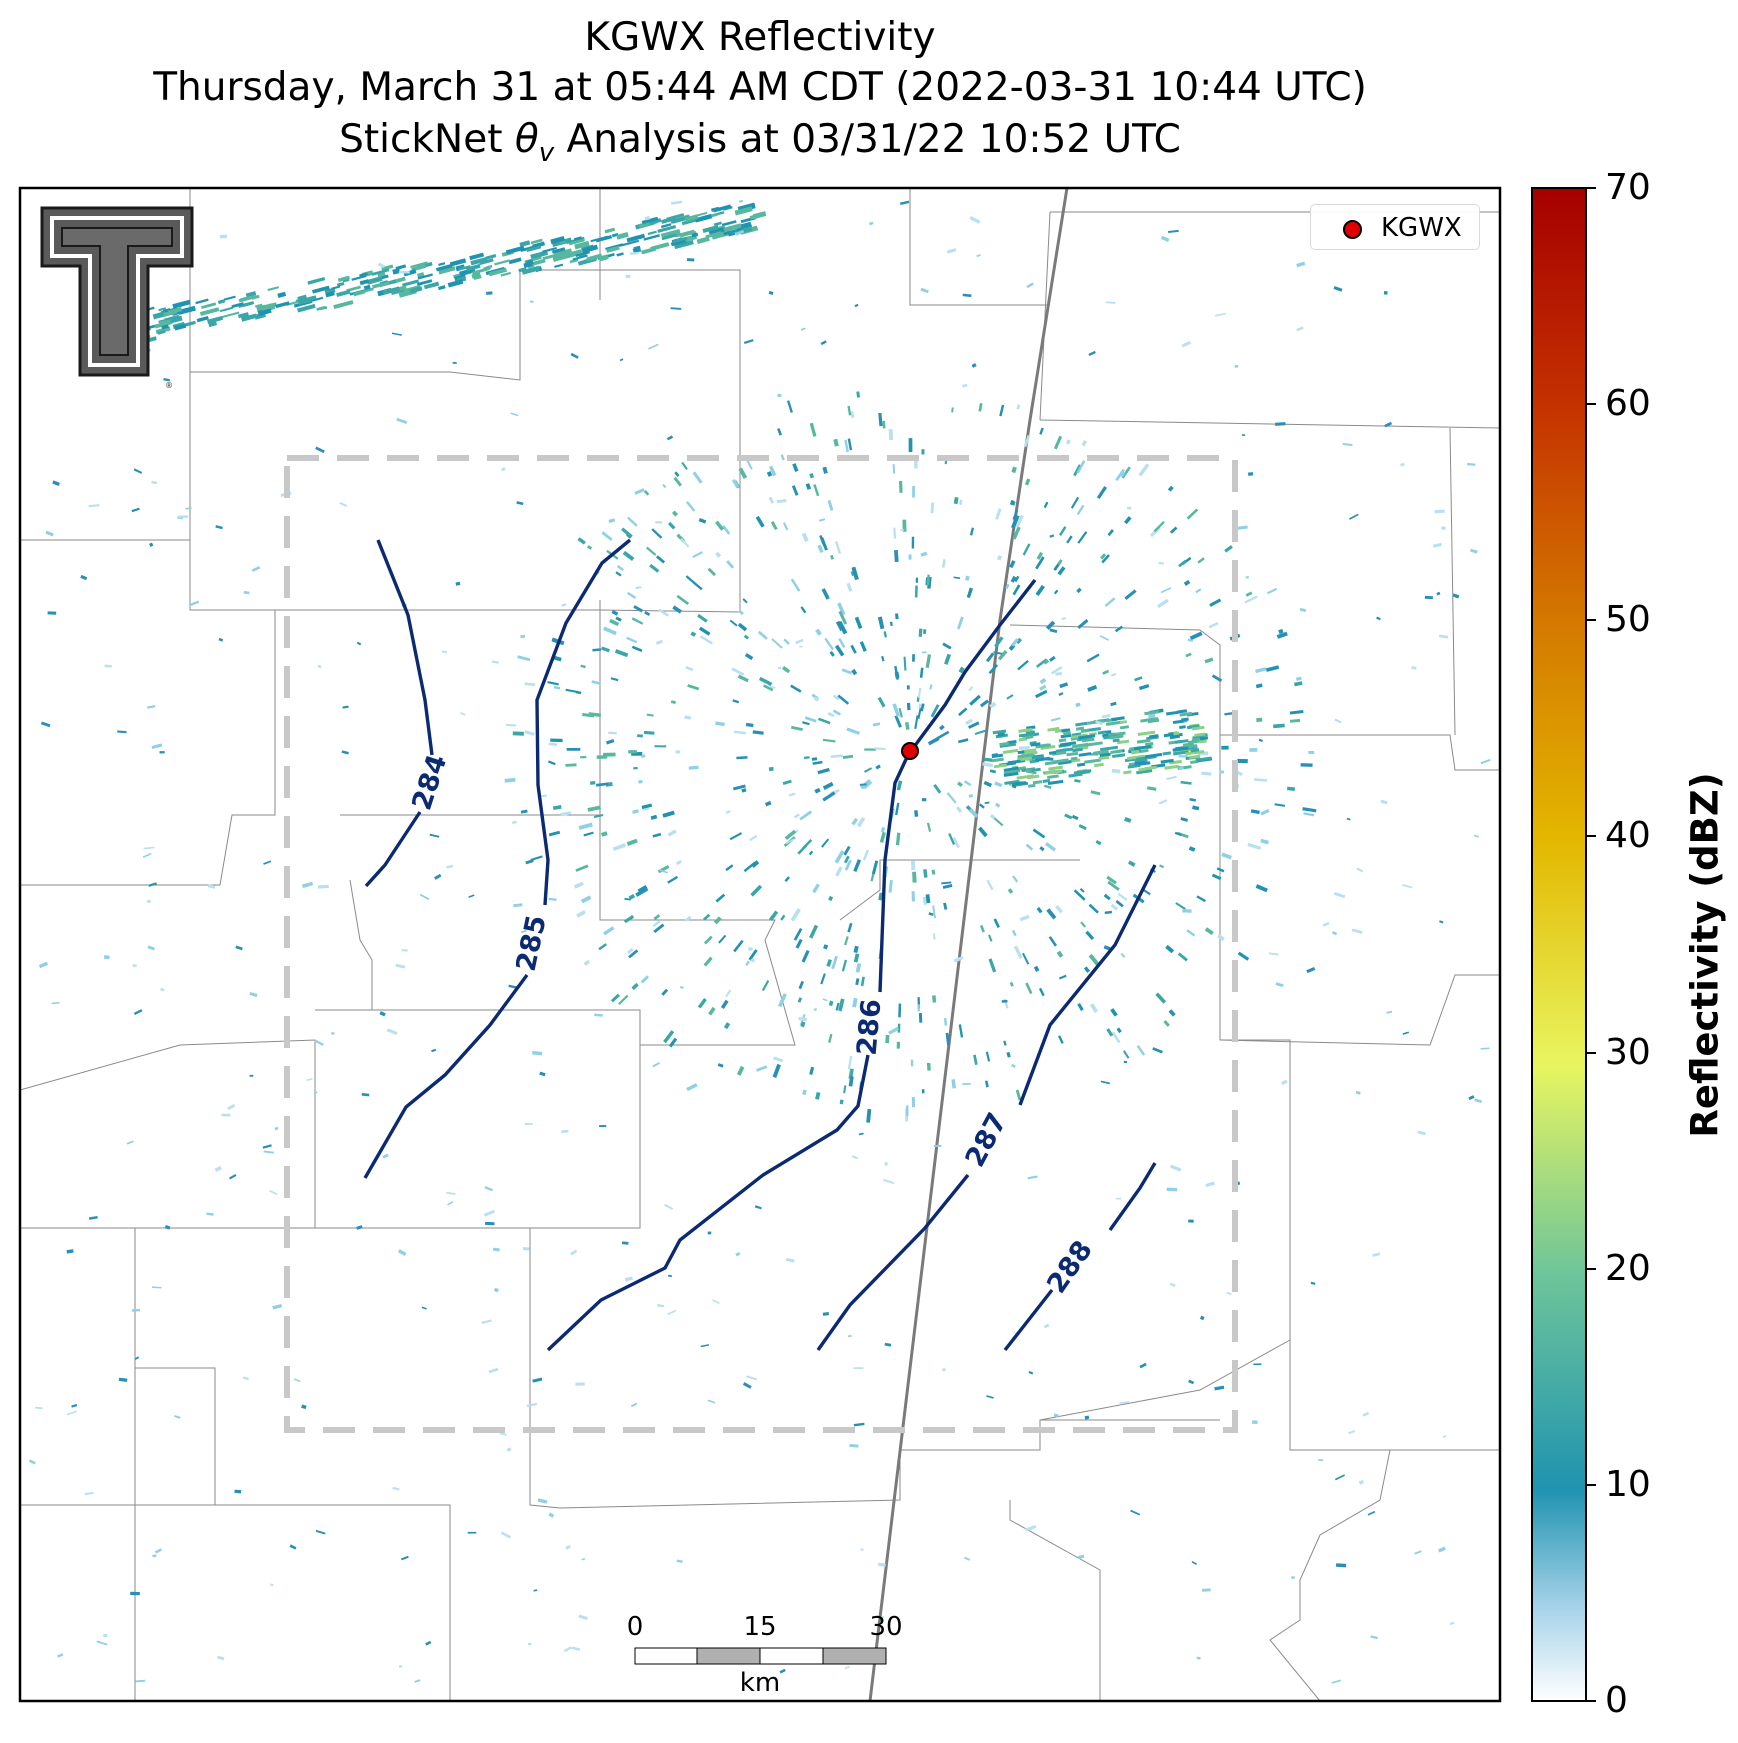 This screenshot has width=1738, height=1743. I want to click on legend: KGWX, so click(1395, 227).